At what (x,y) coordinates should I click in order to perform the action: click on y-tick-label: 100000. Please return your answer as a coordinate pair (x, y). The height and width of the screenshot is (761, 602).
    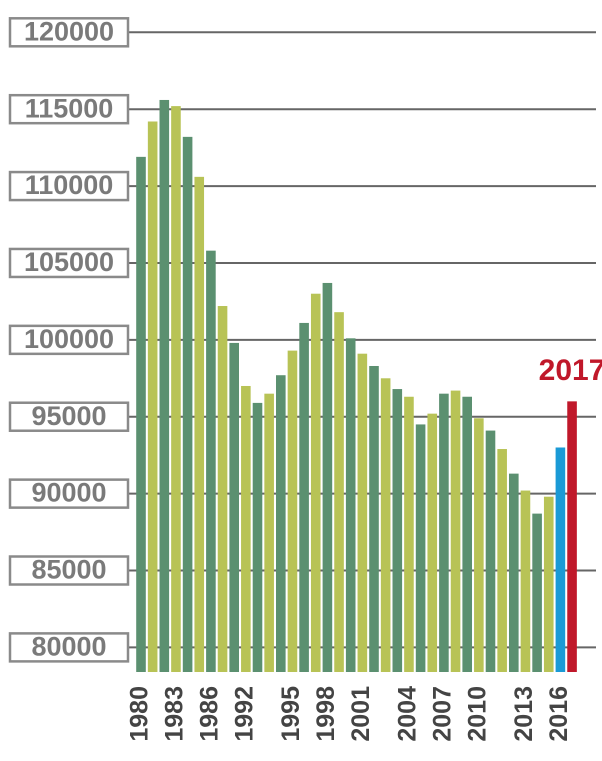
    Looking at the image, I should click on (69, 339).